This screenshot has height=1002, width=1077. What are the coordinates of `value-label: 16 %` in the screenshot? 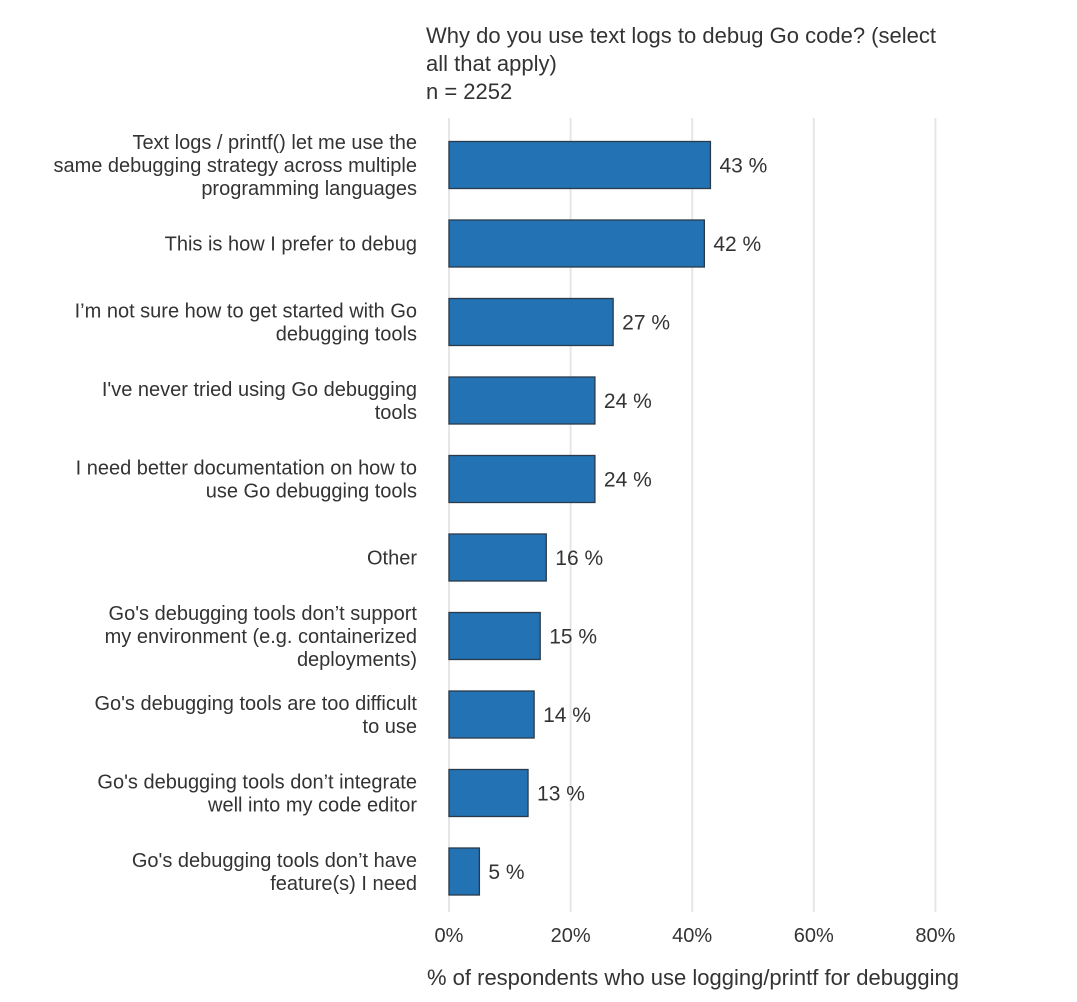 It's located at (579, 558).